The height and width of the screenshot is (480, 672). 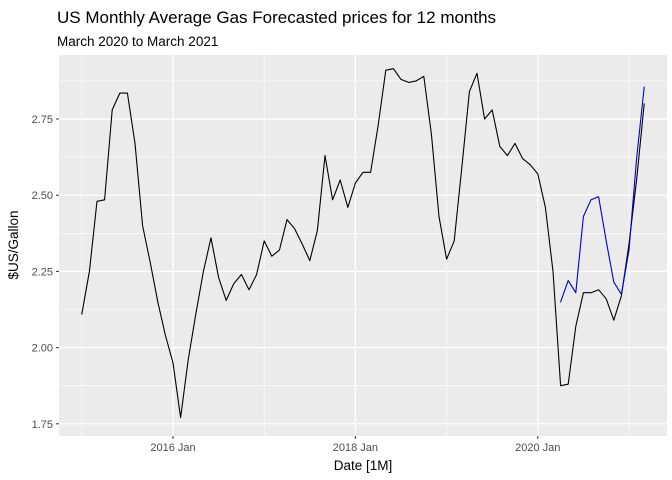 What do you see at coordinates (172, 448) in the screenshot?
I see `x-tick-label: 2016 Jan` at bounding box center [172, 448].